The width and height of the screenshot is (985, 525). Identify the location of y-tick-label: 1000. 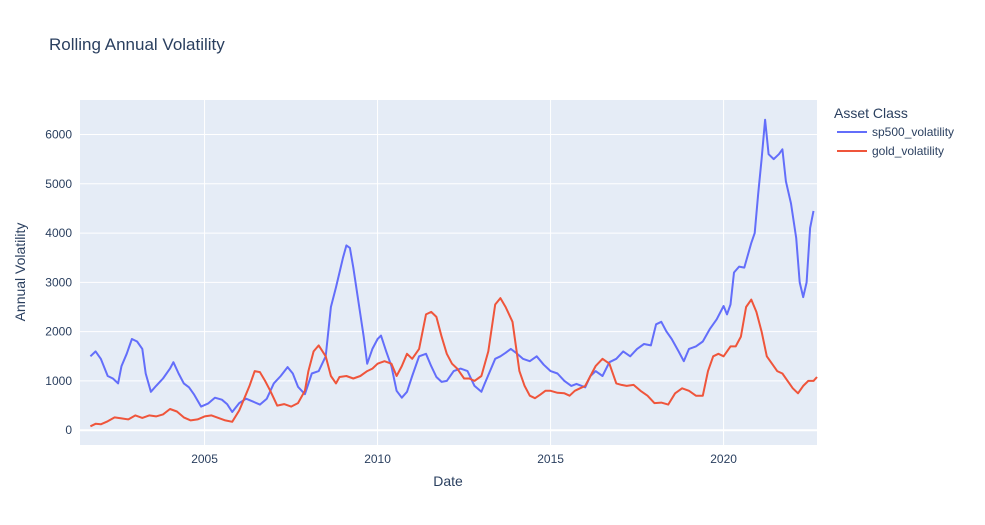
(58, 381).